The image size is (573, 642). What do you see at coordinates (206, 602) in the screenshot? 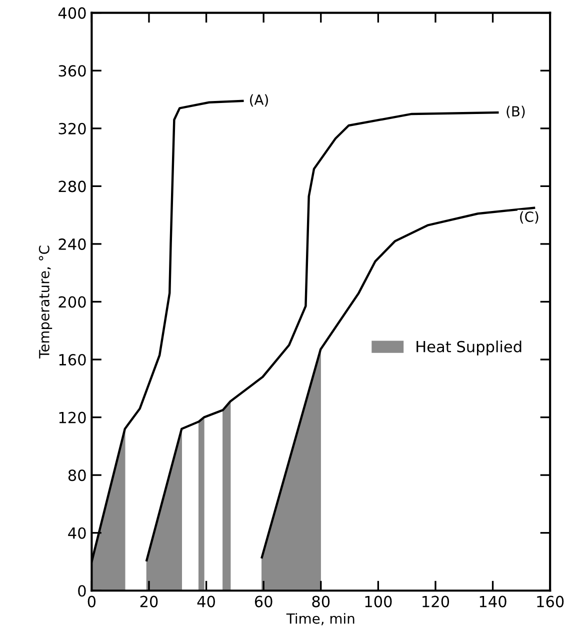
I see `x-tick-label: 40` at bounding box center [206, 602].